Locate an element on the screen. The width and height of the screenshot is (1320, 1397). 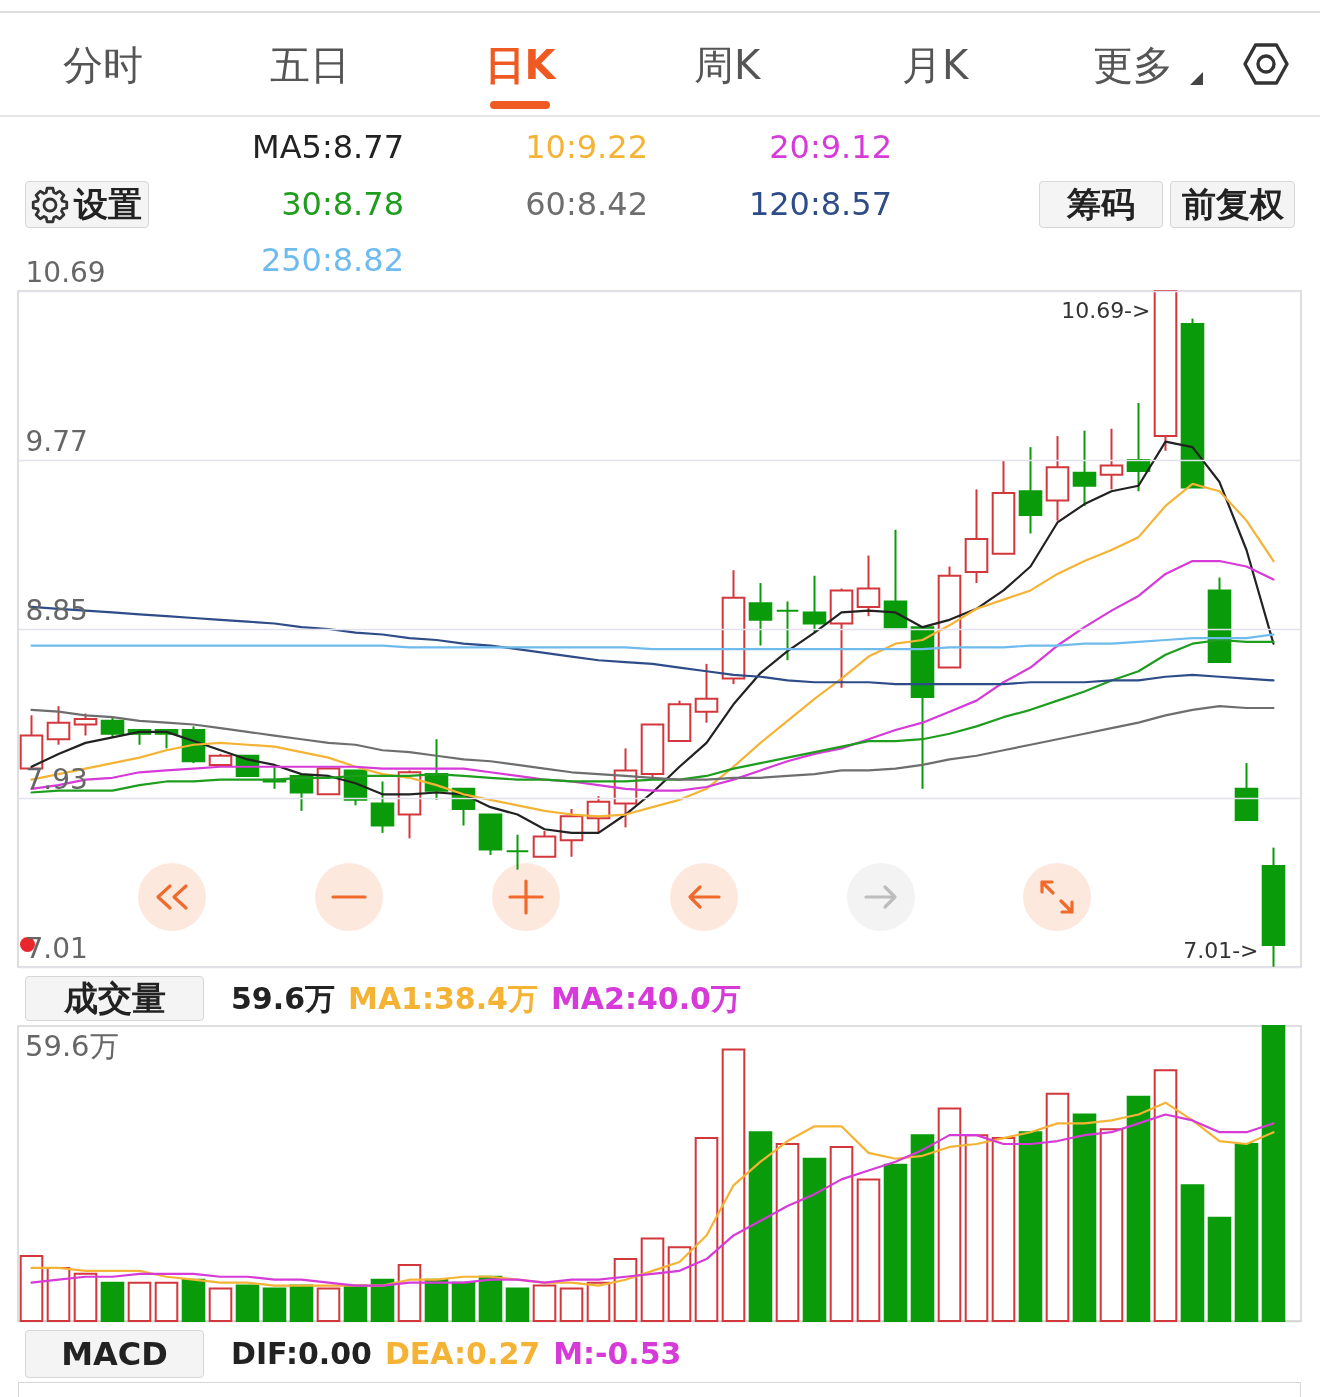
text: DEA:0.27 is located at coordinates (462, 1353).